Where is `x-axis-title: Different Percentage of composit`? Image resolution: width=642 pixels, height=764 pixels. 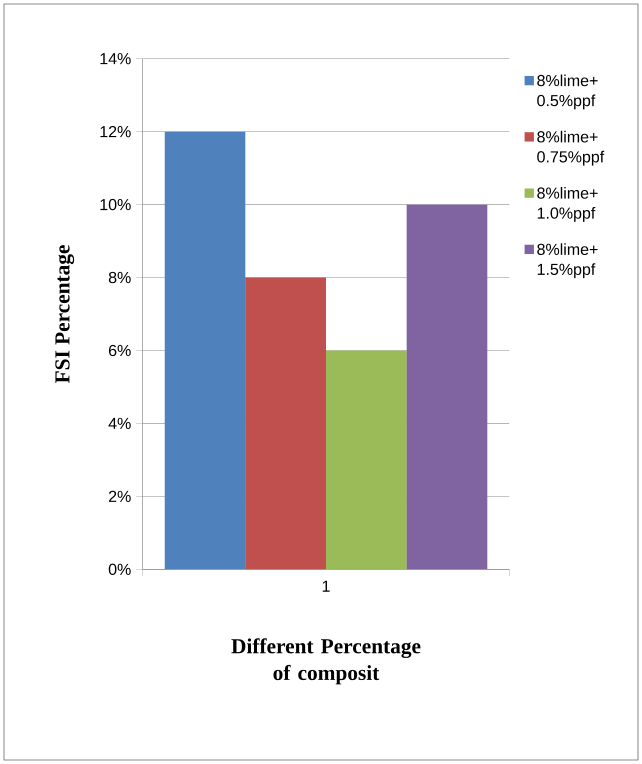 x-axis-title: Different Percentage of composit is located at coordinates (325, 661).